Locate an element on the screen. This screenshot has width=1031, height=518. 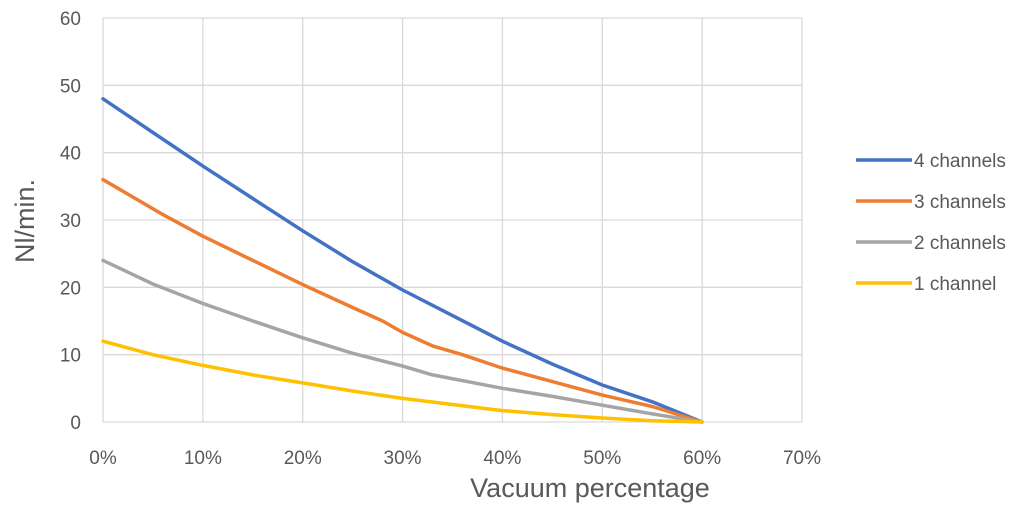
x-tick-label: 30% is located at coordinates (403, 458).